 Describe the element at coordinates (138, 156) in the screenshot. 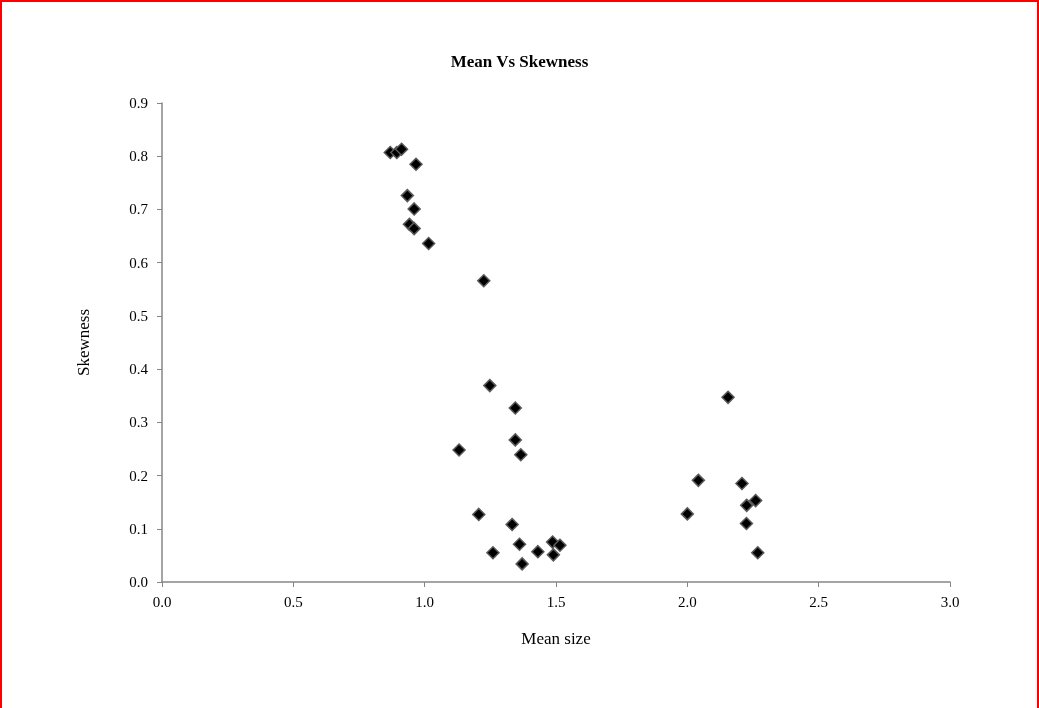

I see `y-tick-label: 0.8` at that location.